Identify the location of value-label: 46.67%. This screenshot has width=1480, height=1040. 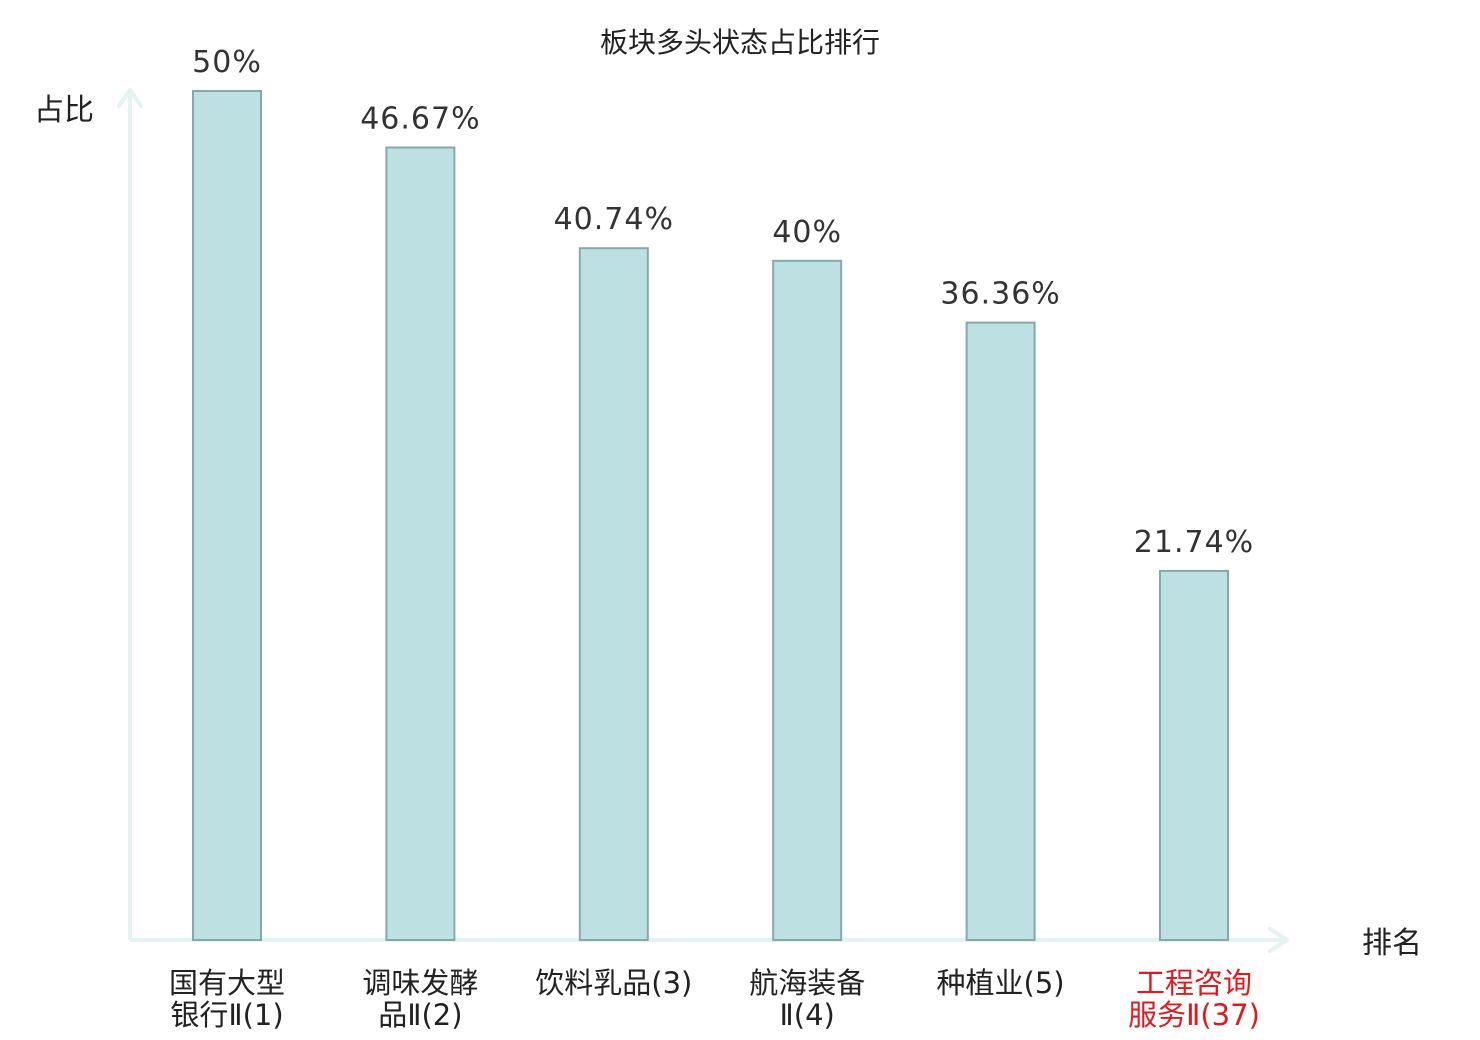
(420, 119).